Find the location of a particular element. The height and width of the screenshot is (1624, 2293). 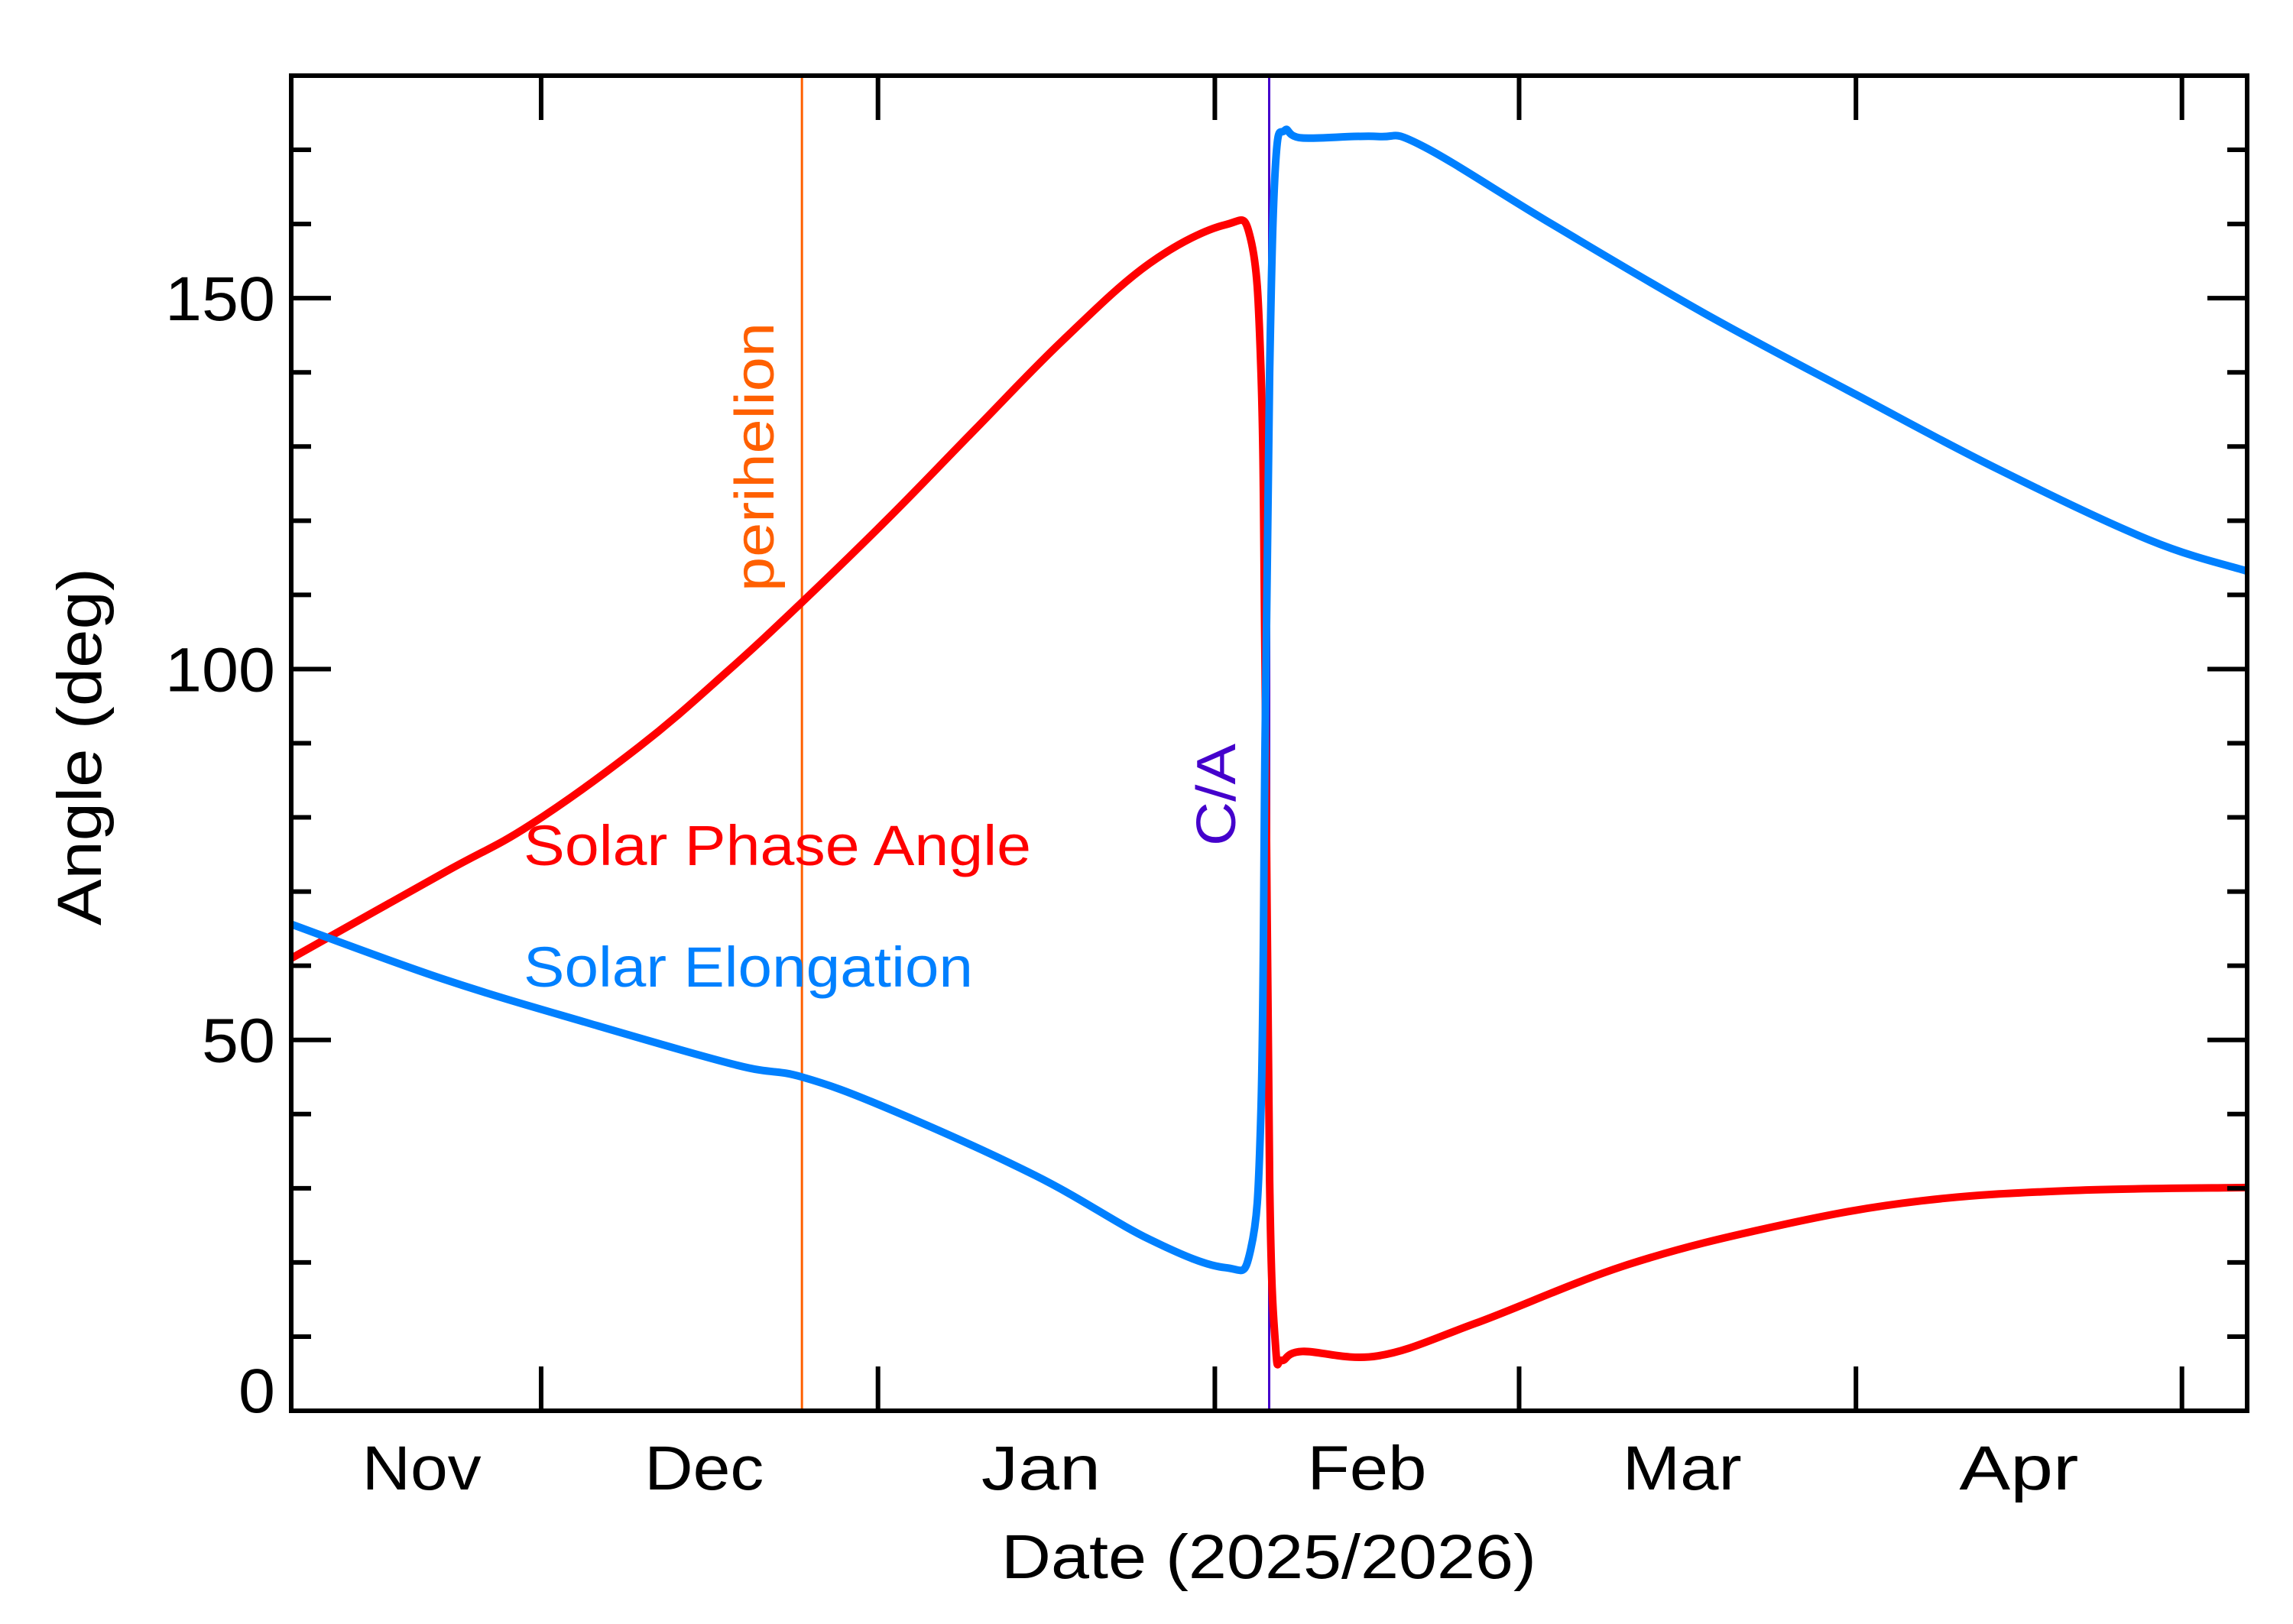

legend-solar-phase-angle: Solar Phase Angle is located at coordinates (777, 845).